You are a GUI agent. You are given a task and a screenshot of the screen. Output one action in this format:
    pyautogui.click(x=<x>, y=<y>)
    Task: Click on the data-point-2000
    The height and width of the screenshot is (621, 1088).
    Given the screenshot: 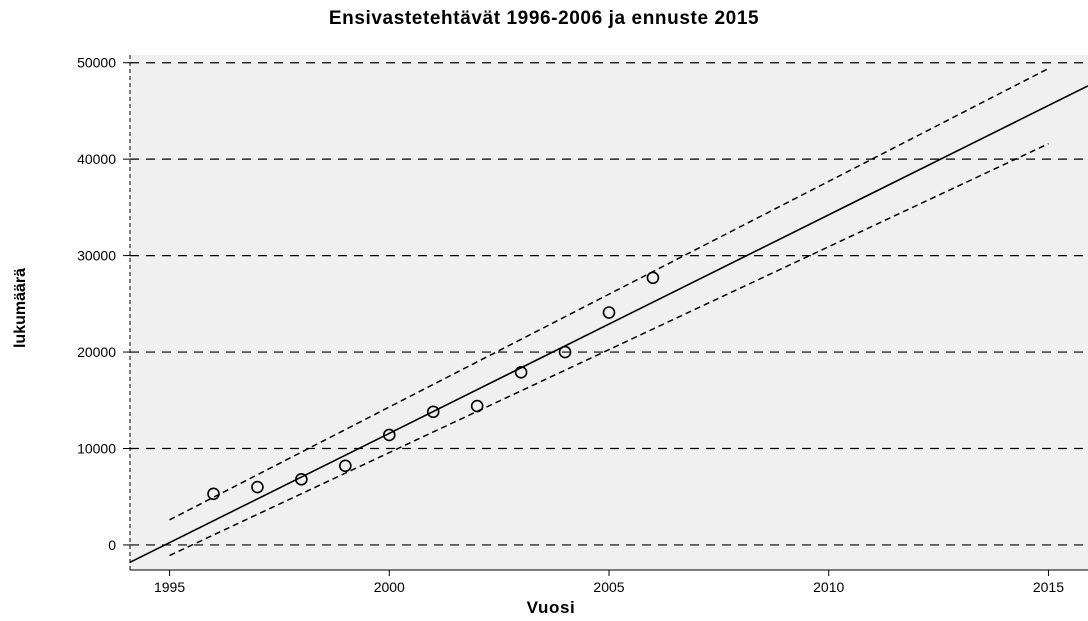 What is the action you would take?
    pyautogui.click(x=389, y=435)
    